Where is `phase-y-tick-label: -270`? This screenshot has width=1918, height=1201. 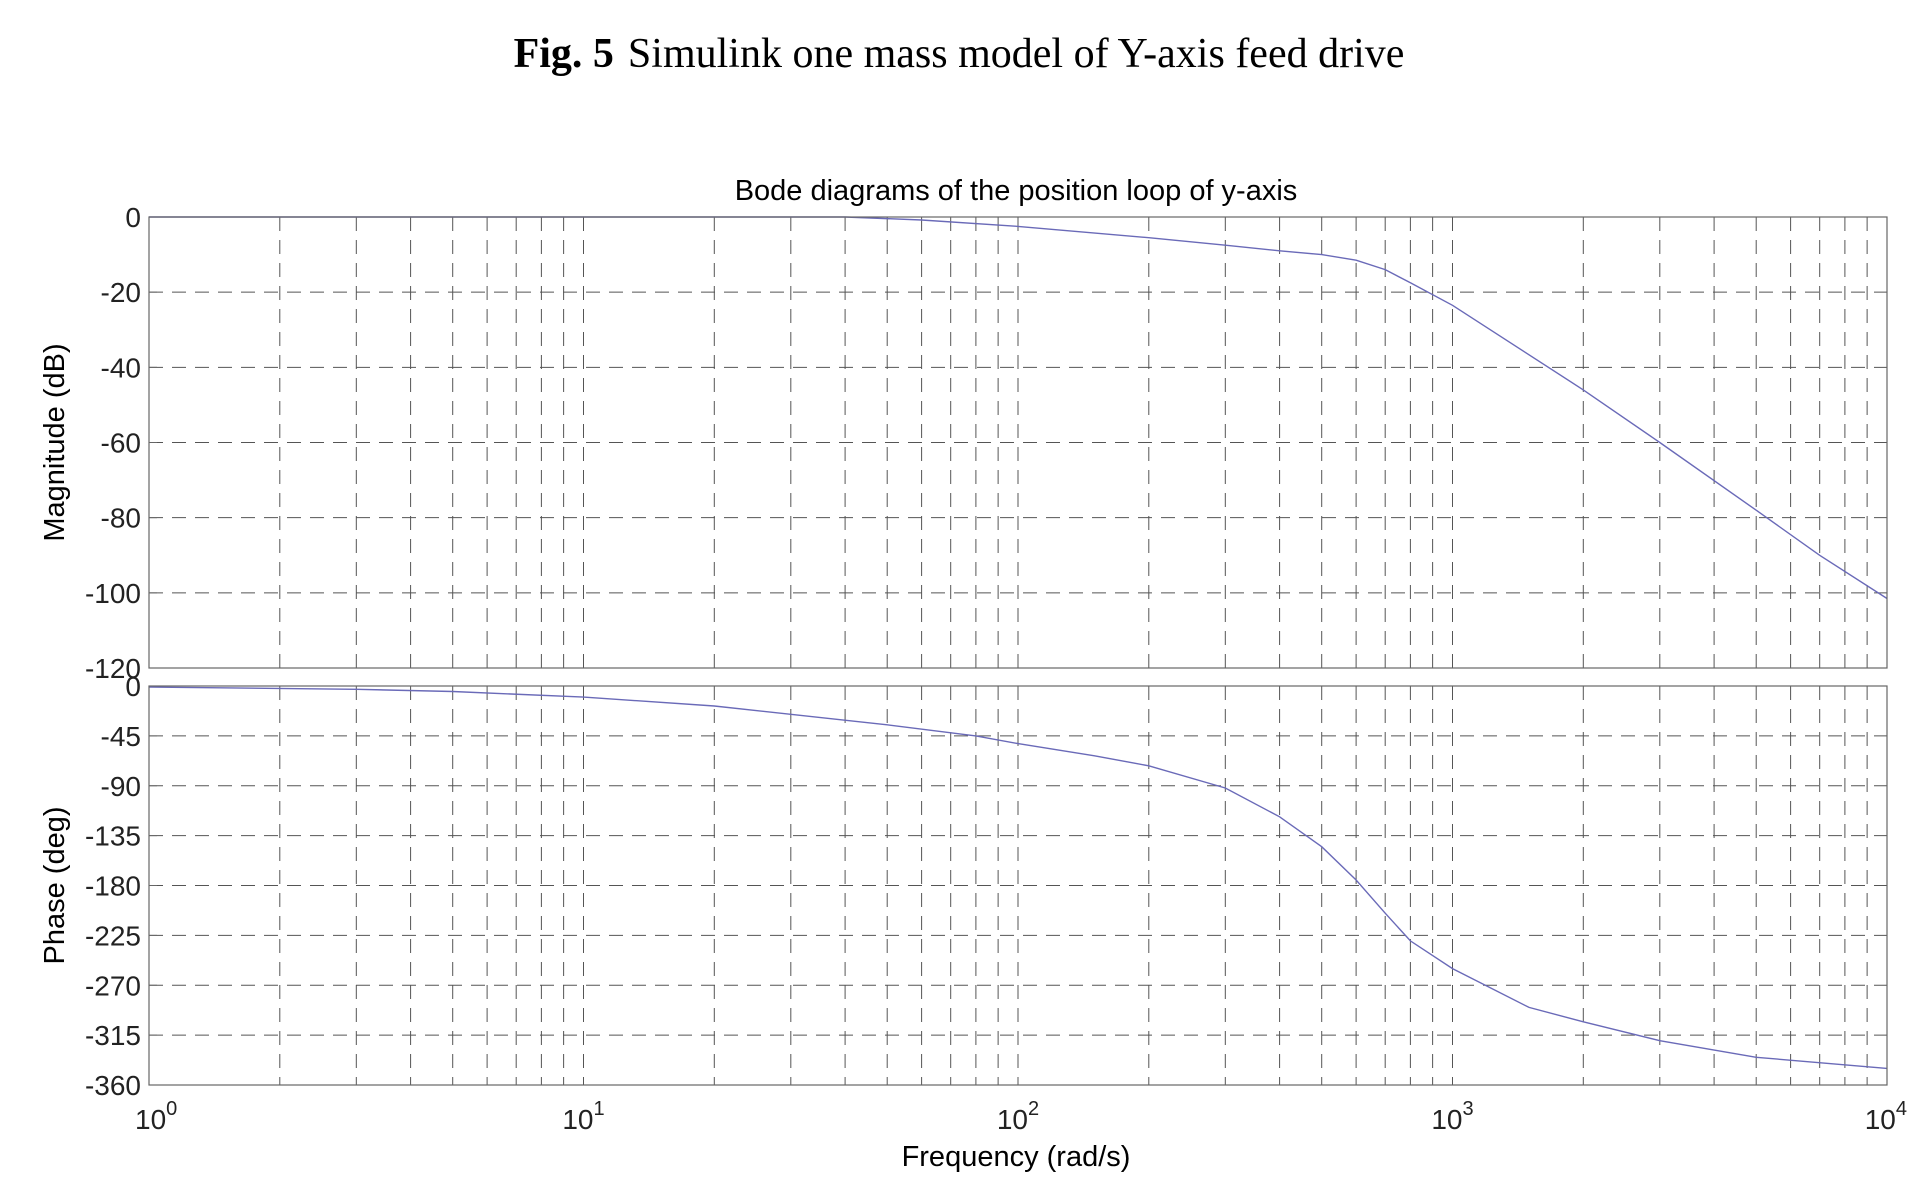
phase-y-tick-label: -270 is located at coordinates (113, 985).